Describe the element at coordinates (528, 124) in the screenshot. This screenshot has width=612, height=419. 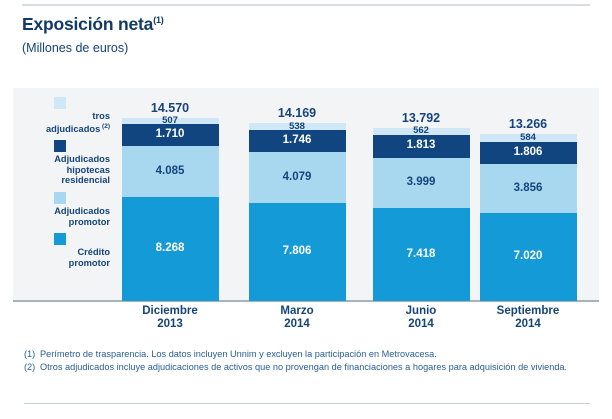
I see `bar-total-label: 13.266` at that location.